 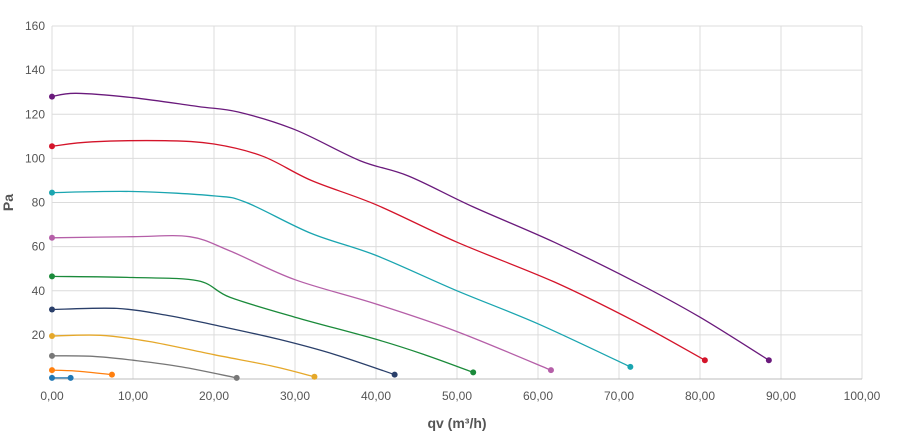 I want to click on x-tick-label: 50,00, so click(x=457, y=396).